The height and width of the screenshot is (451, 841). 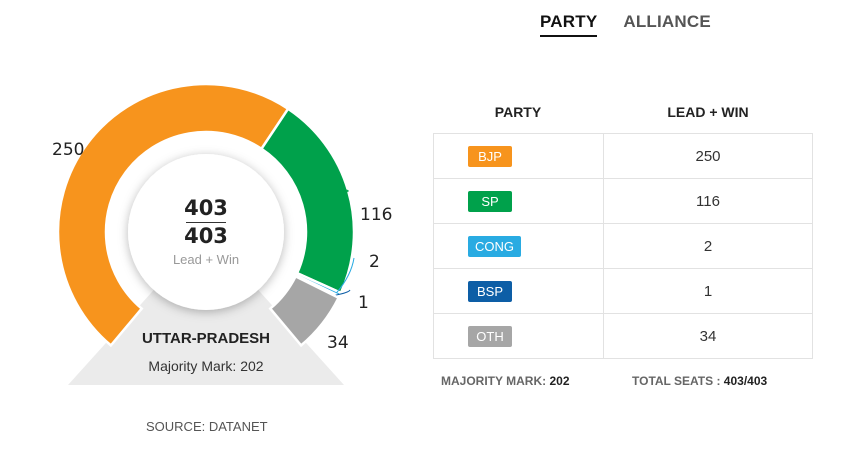 I want to click on party-badge-sp: SP, so click(x=490, y=201).